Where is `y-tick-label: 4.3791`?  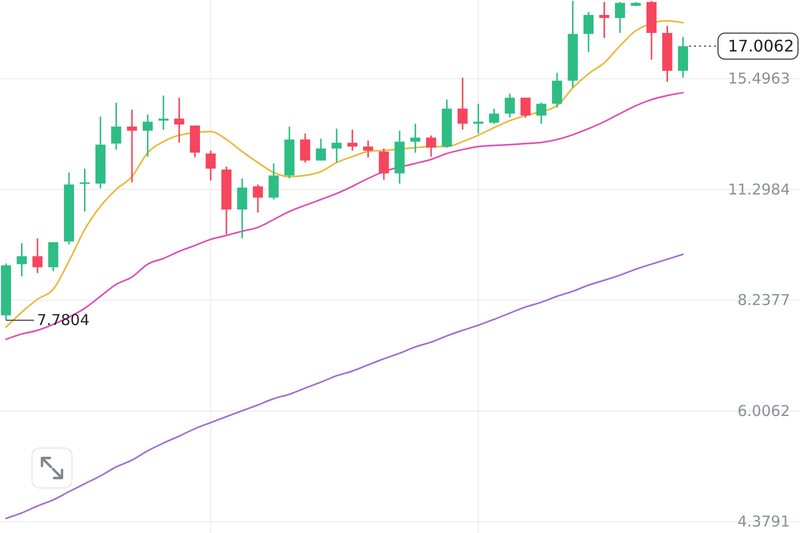 y-tick-label: 4.3791 is located at coordinates (764, 521).